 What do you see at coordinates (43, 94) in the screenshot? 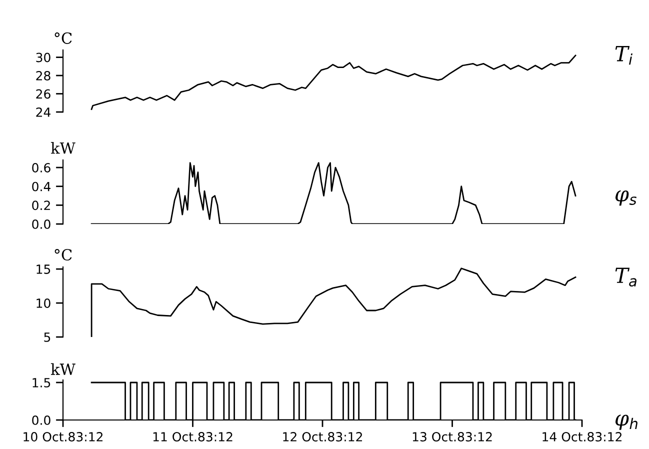
I see `y-tick-label: 26` at bounding box center [43, 94].